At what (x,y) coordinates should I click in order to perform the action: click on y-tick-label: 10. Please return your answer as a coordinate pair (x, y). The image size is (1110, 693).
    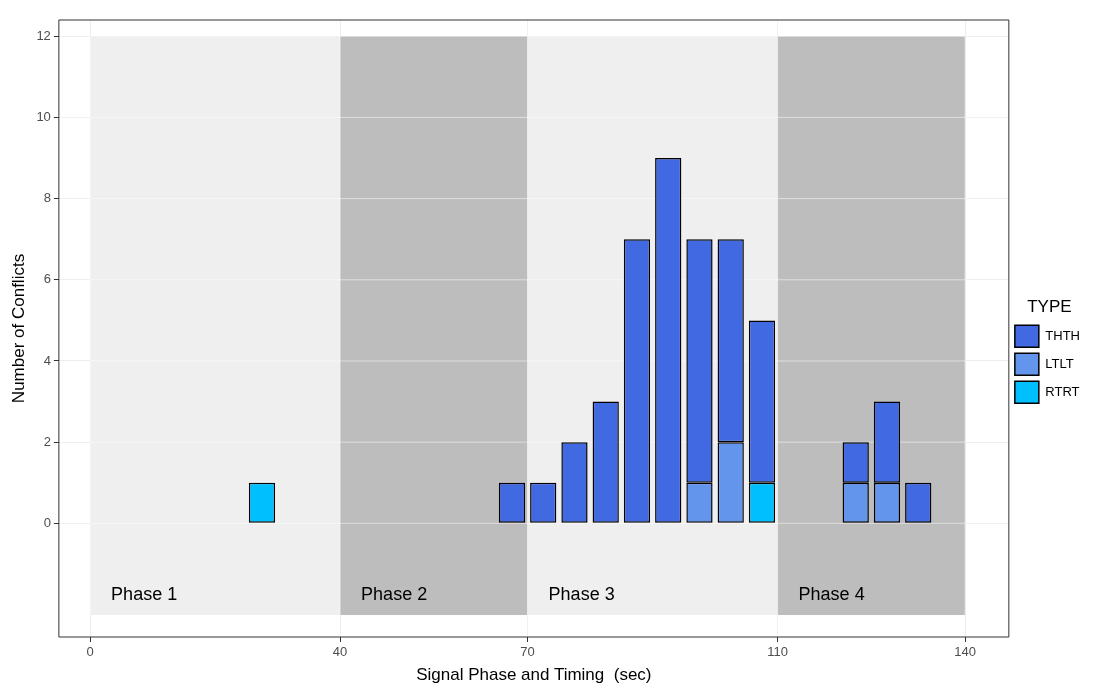
    Looking at the image, I should click on (43, 116).